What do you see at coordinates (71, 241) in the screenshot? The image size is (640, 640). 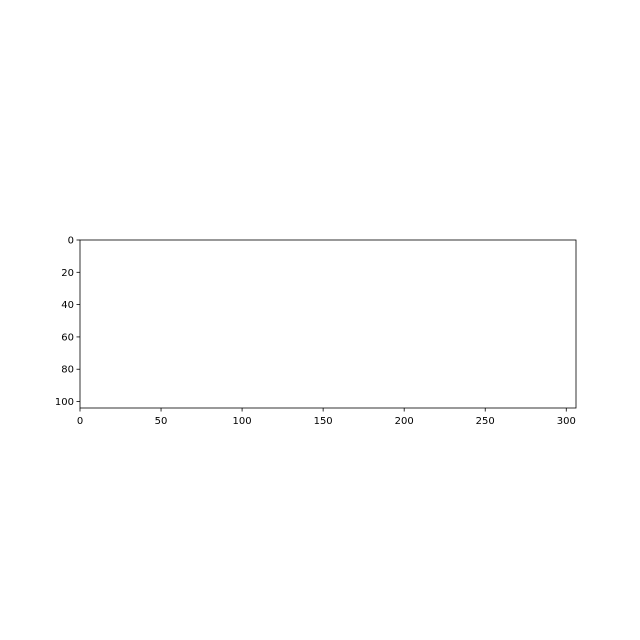 I see `y-tick-label: 0` at bounding box center [71, 241].